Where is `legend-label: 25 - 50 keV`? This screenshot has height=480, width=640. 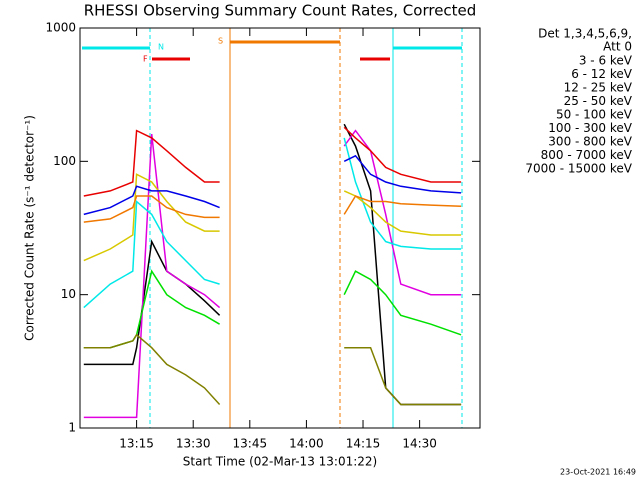 legend-label: 25 - 50 keV is located at coordinates (598, 101).